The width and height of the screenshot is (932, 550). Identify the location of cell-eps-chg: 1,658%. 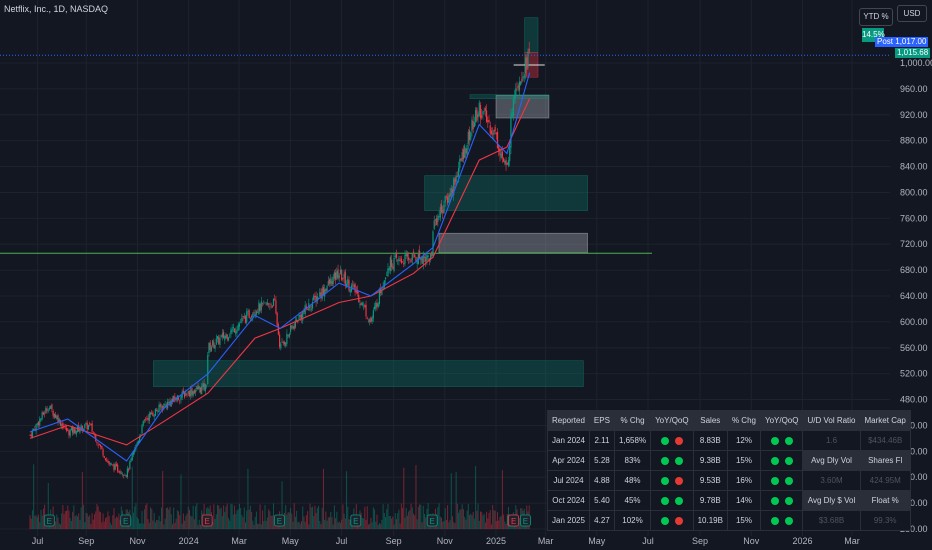
(632, 440).